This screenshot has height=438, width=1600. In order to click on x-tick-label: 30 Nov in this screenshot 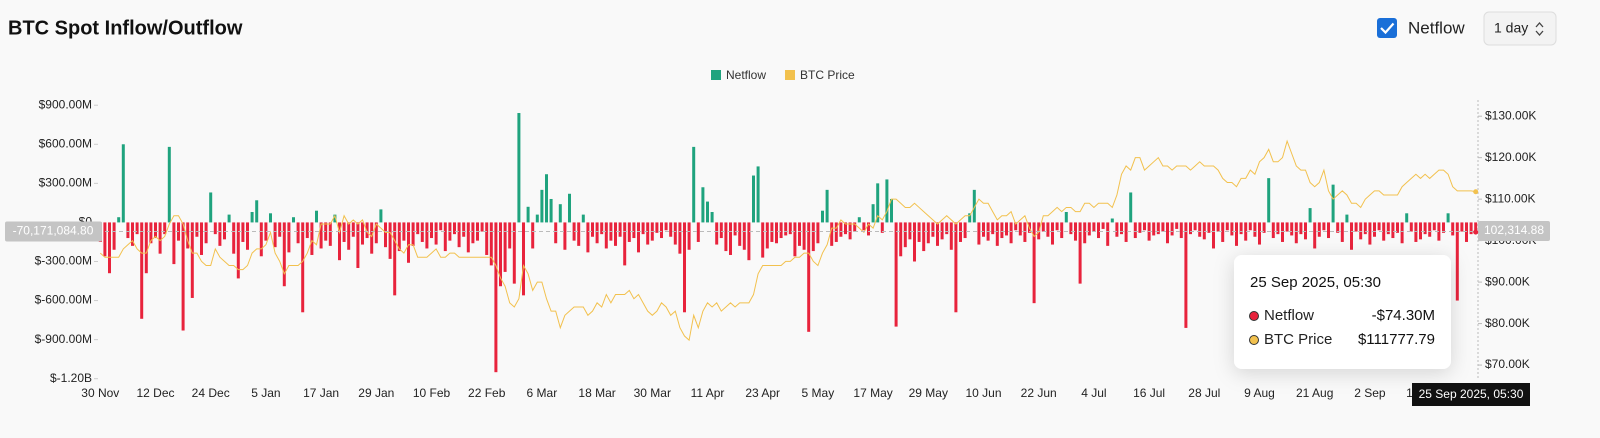, I will do `click(100, 393)`.